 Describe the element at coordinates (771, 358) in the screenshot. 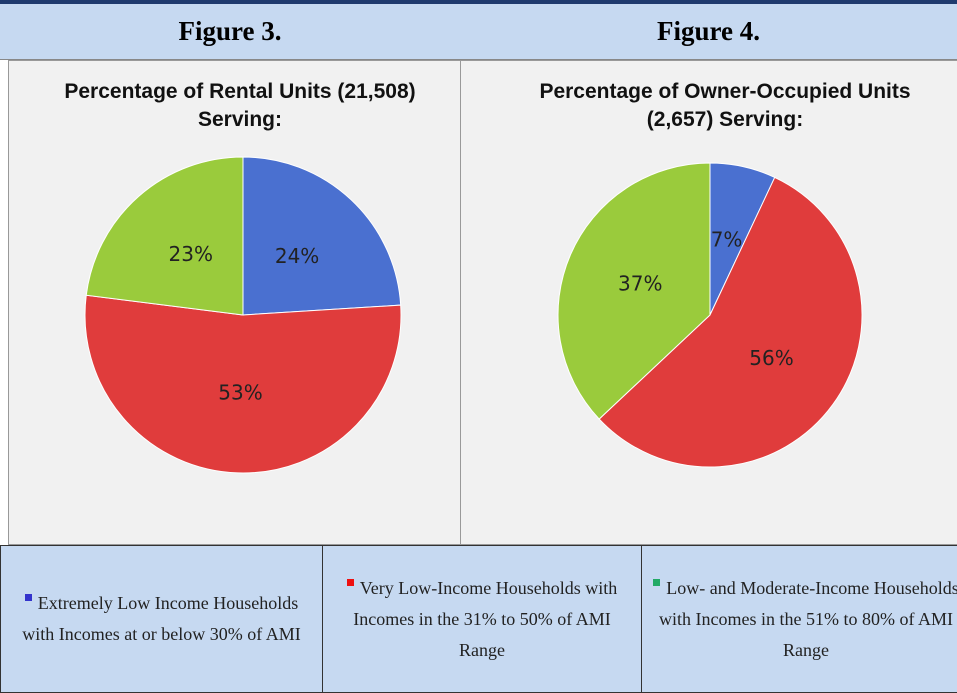

I see `data-label: 56%` at that location.